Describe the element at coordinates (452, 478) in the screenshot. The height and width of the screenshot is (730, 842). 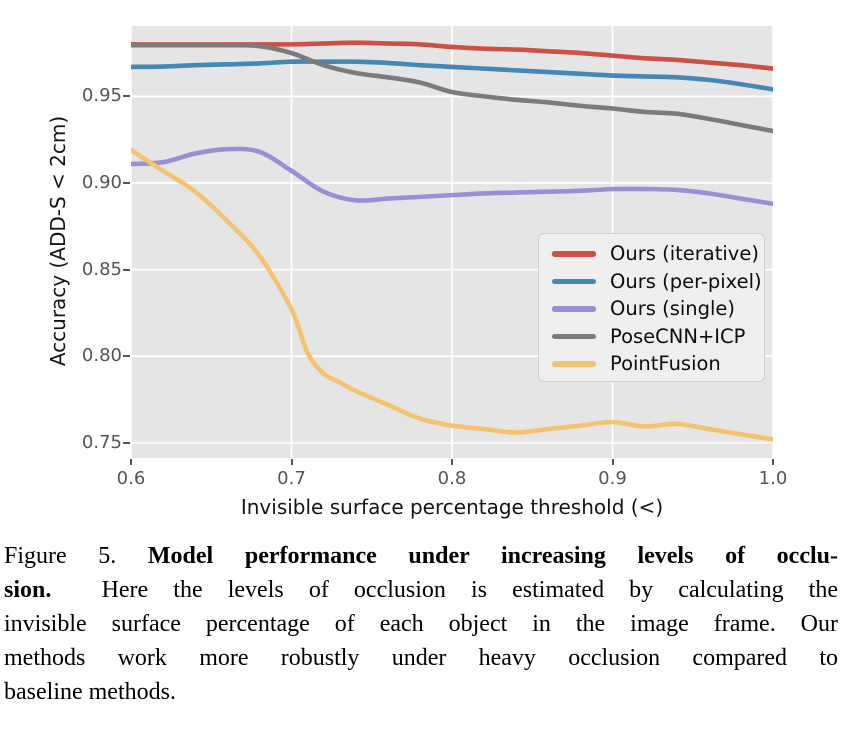
I see `x-tick-label: 0.8` at that location.